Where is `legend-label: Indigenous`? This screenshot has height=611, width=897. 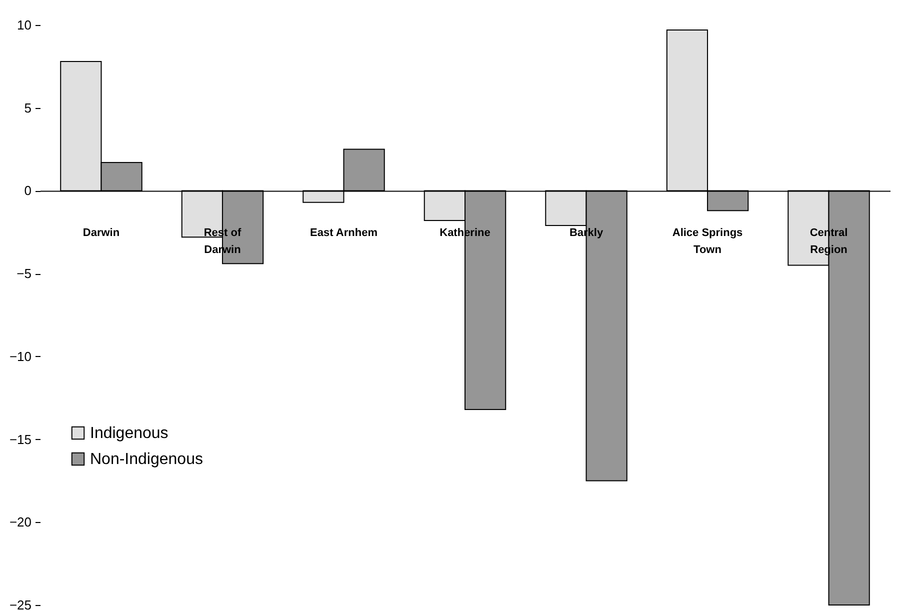 legend-label: Indigenous is located at coordinates (129, 433).